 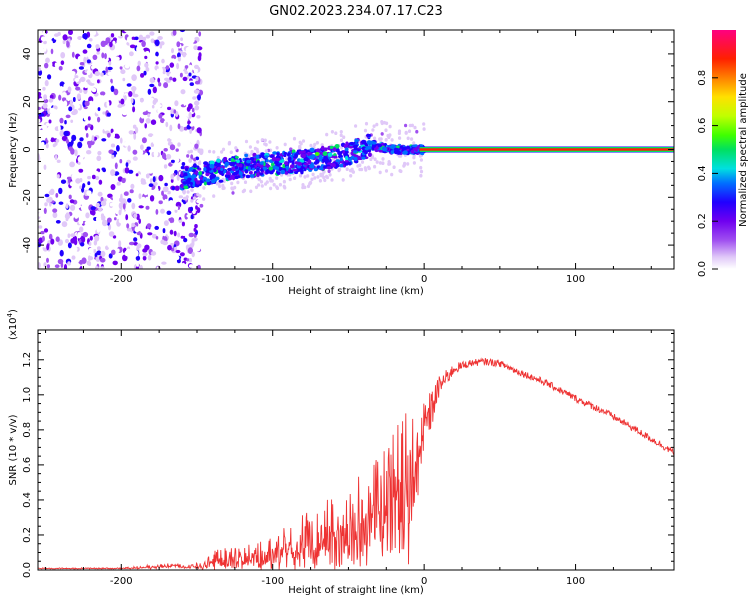 I want to click on snr-scale-close: ), so click(x=13, y=311).